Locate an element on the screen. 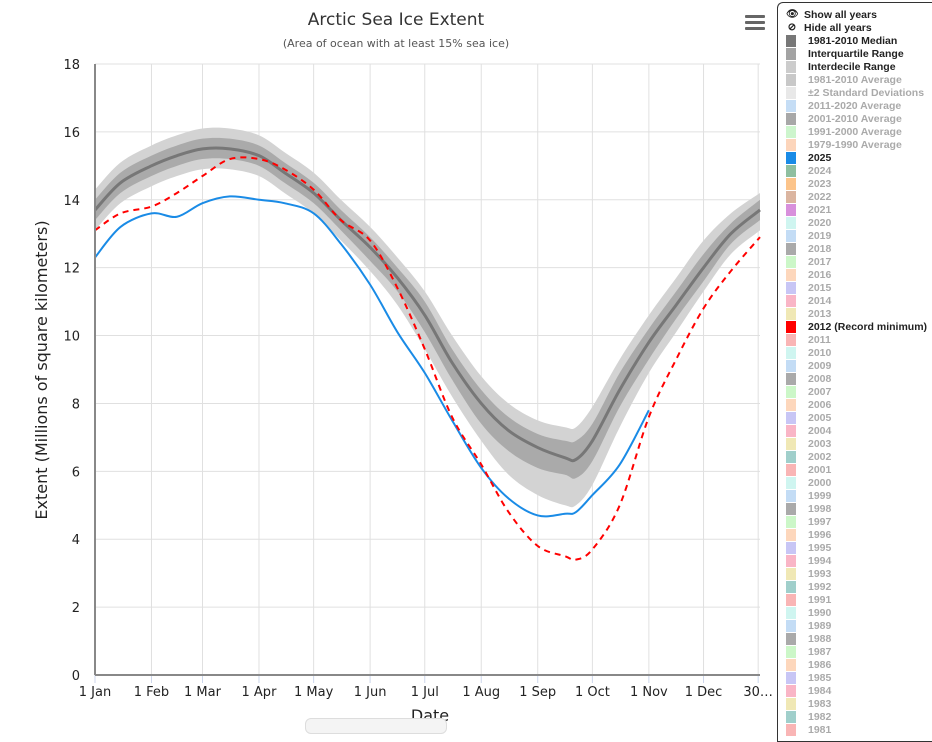 The image size is (932, 742). legend-item: 1988 is located at coordinates (855, 638).